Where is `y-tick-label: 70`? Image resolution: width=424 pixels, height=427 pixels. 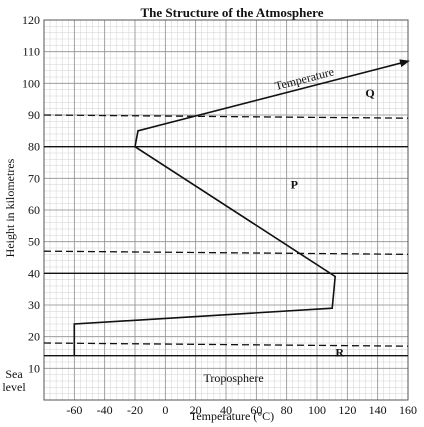
y-tick-label: 70 is located at coordinates (34, 178).